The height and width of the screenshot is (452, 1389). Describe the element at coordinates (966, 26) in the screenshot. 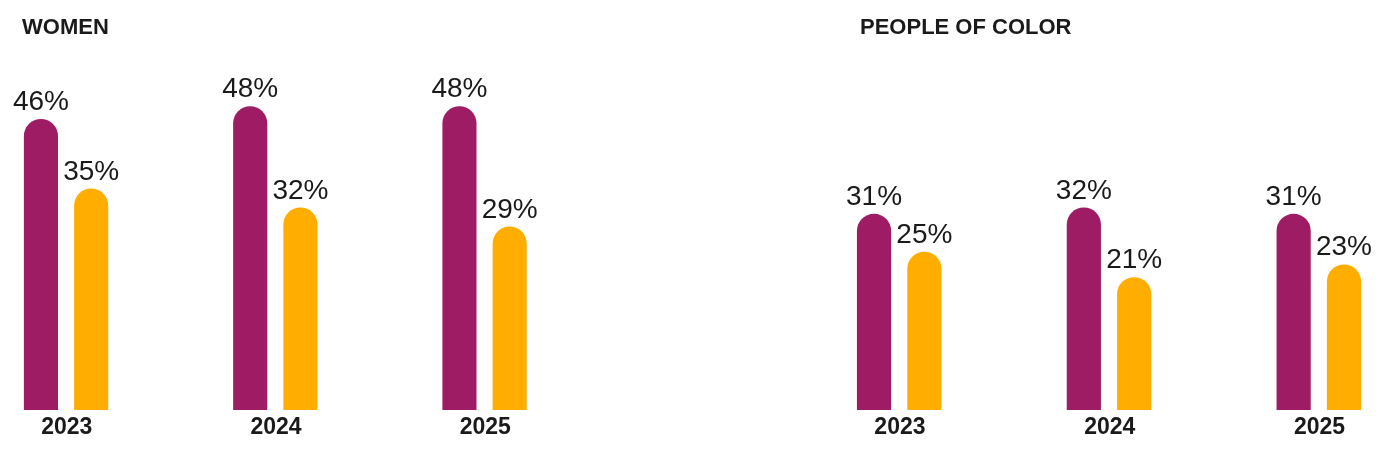

I see `chart-title: PEOPLE OF COLOR` at that location.